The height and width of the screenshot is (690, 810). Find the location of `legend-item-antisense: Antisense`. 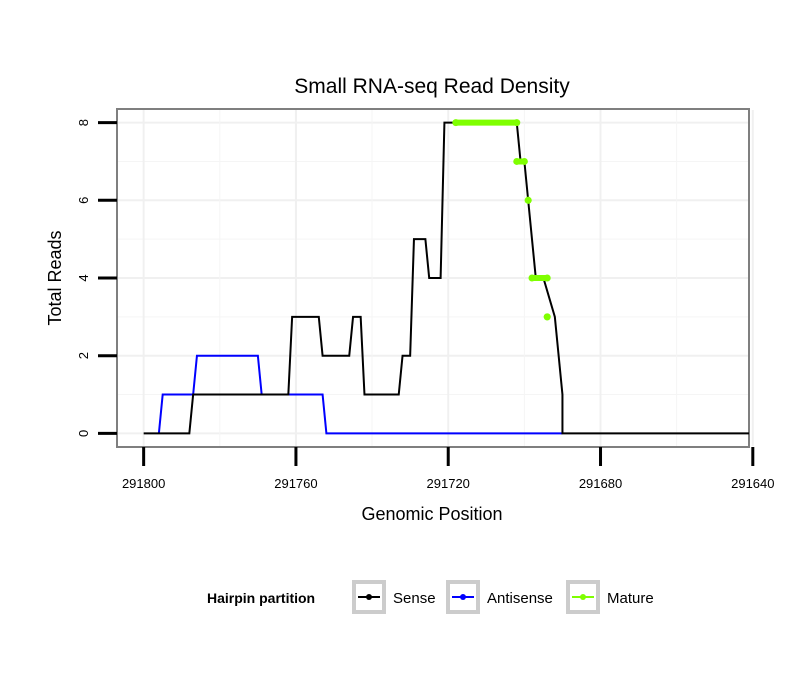

legend-item-antisense: Antisense is located at coordinates (499, 597).